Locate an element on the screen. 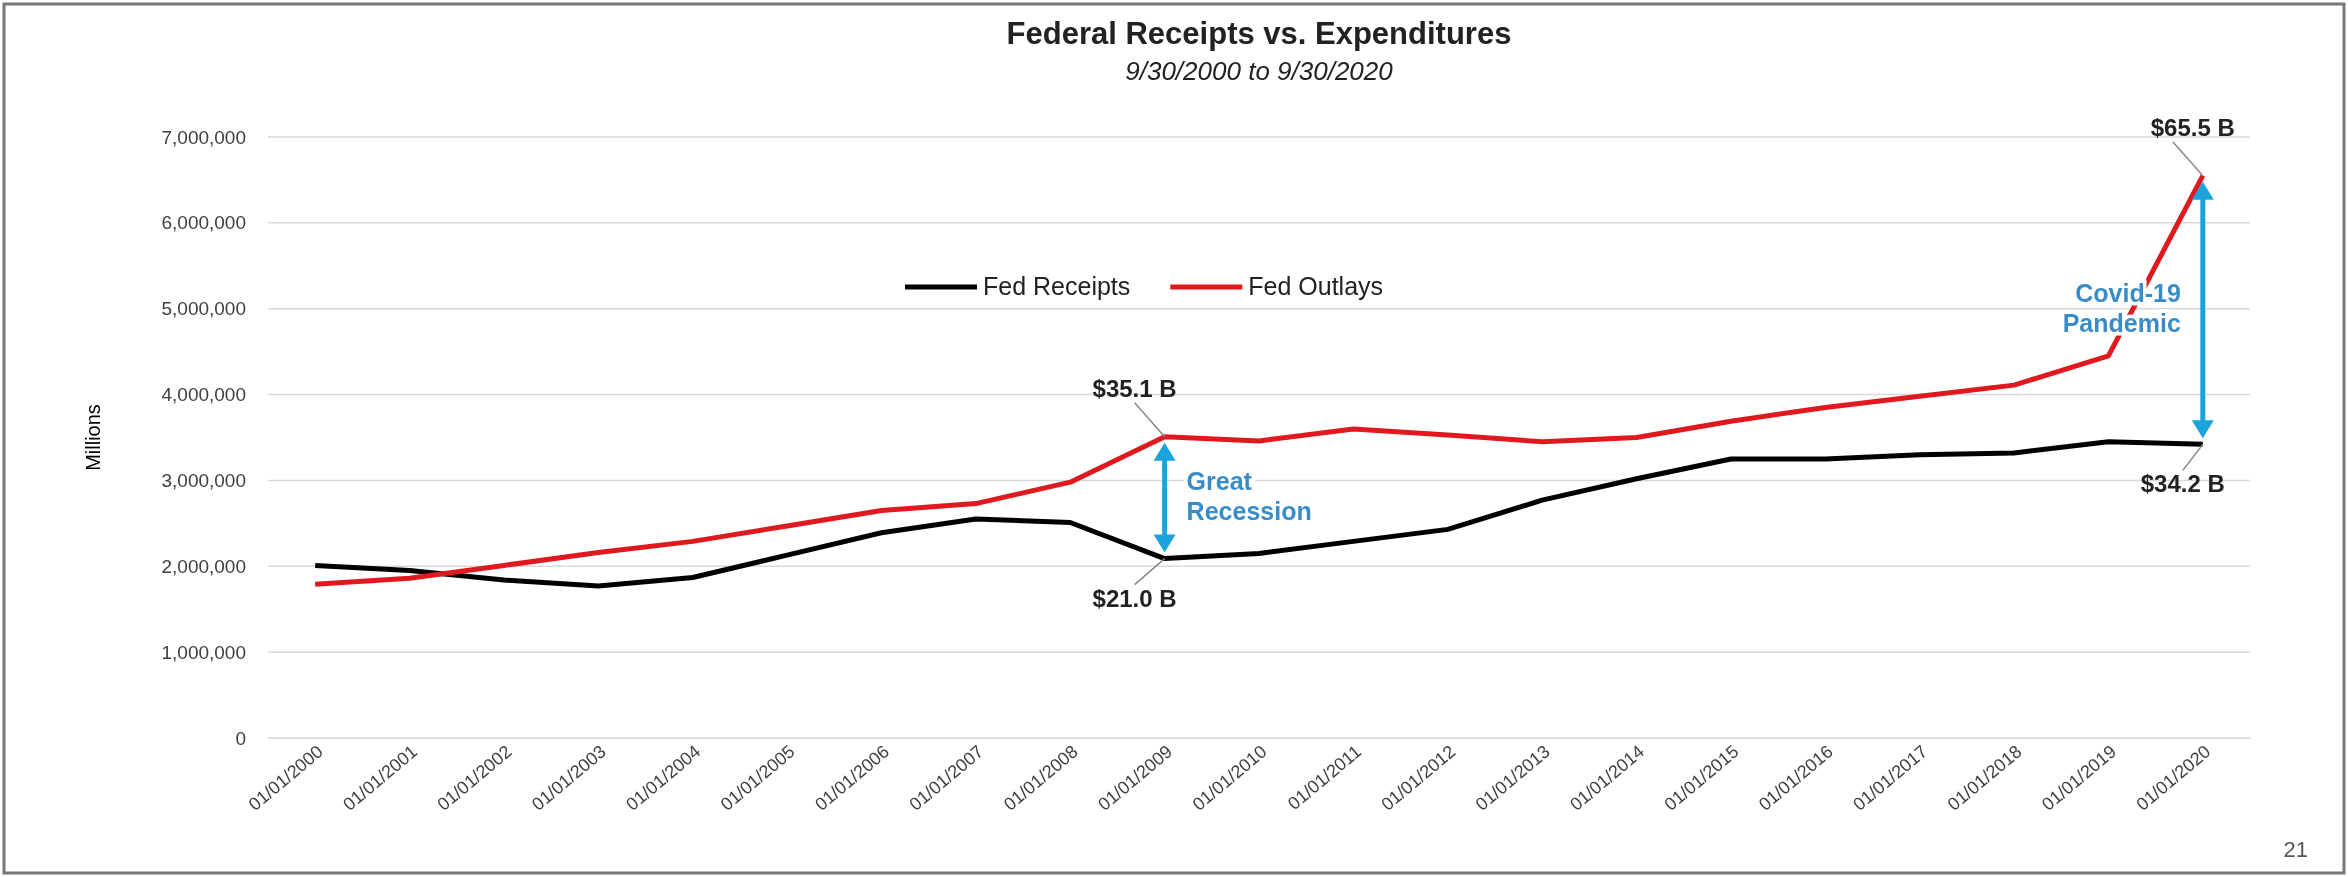 The image size is (2348, 877). annotation: Great Recession is located at coordinates (1249, 495).